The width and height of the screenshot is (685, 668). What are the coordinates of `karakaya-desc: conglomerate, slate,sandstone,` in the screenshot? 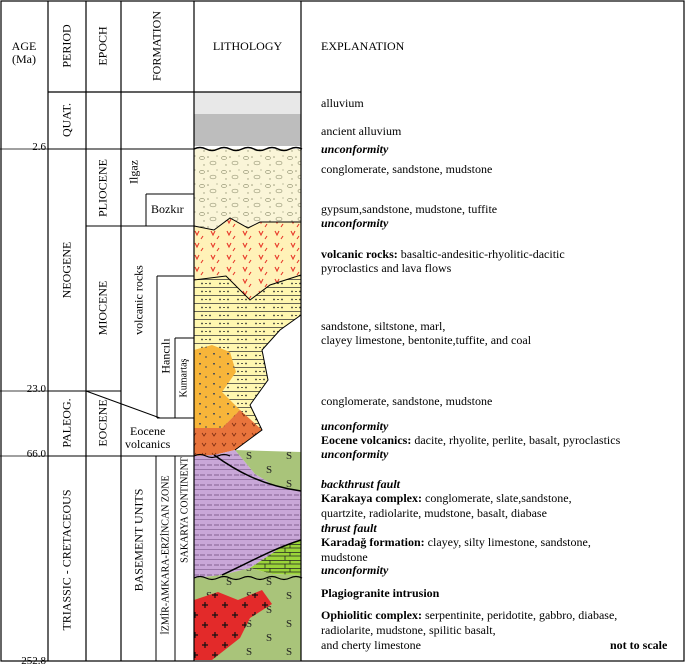 It's located at (498, 498).